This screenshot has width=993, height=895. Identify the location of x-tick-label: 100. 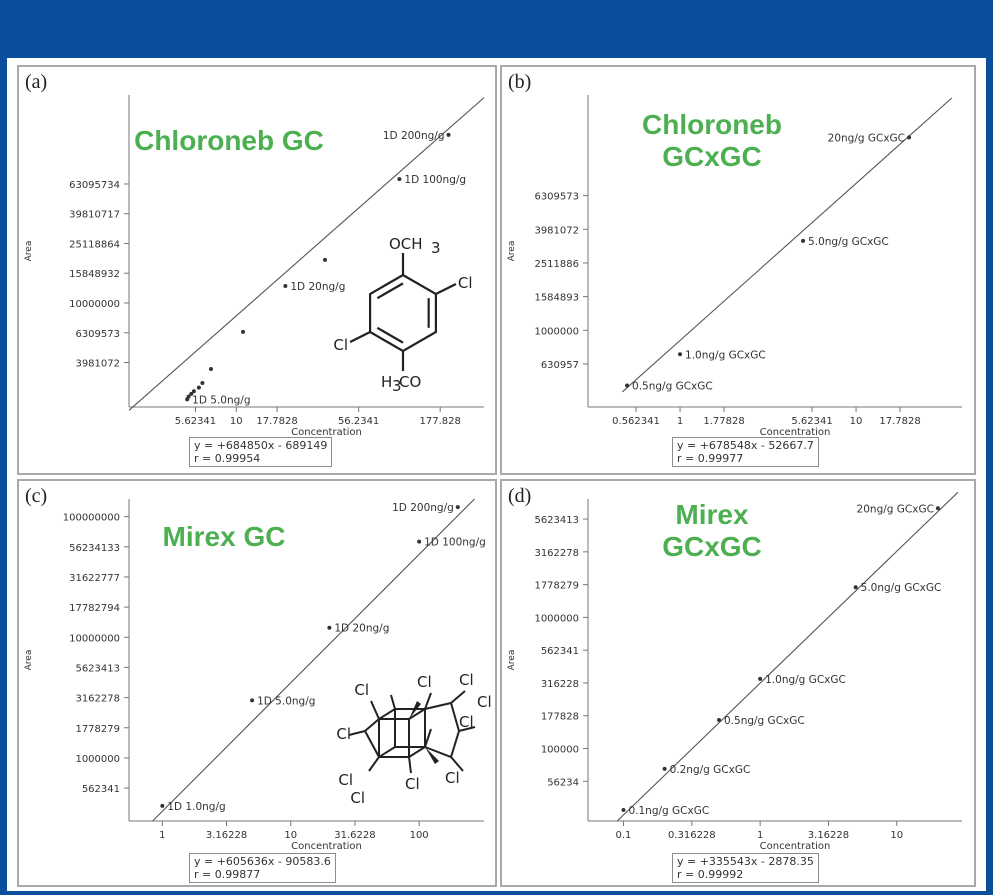
(419, 835).